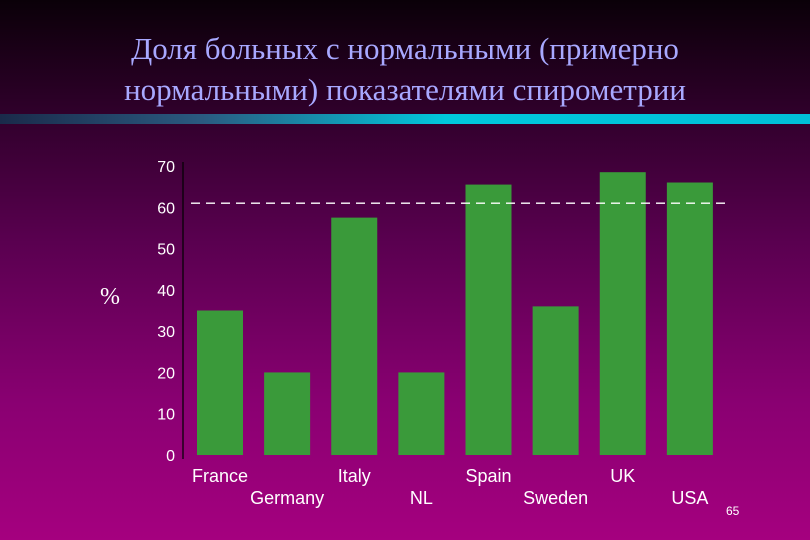 The width and height of the screenshot is (810, 540). What do you see at coordinates (166, 373) in the screenshot?
I see `y-tick-label: 20` at bounding box center [166, 373].